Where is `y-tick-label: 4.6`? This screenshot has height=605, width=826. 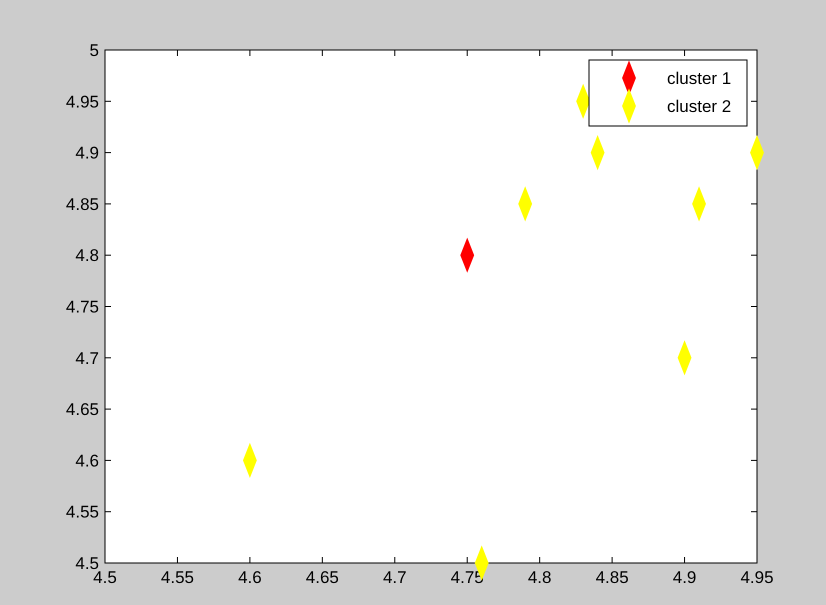
y-tick-label: 4.6 is located at coordinates (87, 460).